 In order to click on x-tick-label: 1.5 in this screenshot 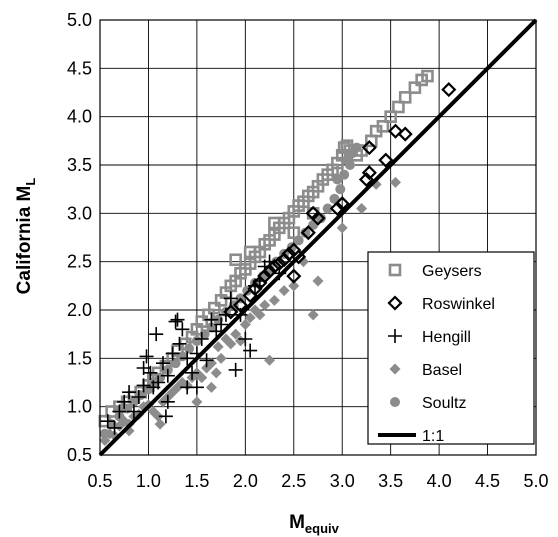, I will do `click(196, 481)`.